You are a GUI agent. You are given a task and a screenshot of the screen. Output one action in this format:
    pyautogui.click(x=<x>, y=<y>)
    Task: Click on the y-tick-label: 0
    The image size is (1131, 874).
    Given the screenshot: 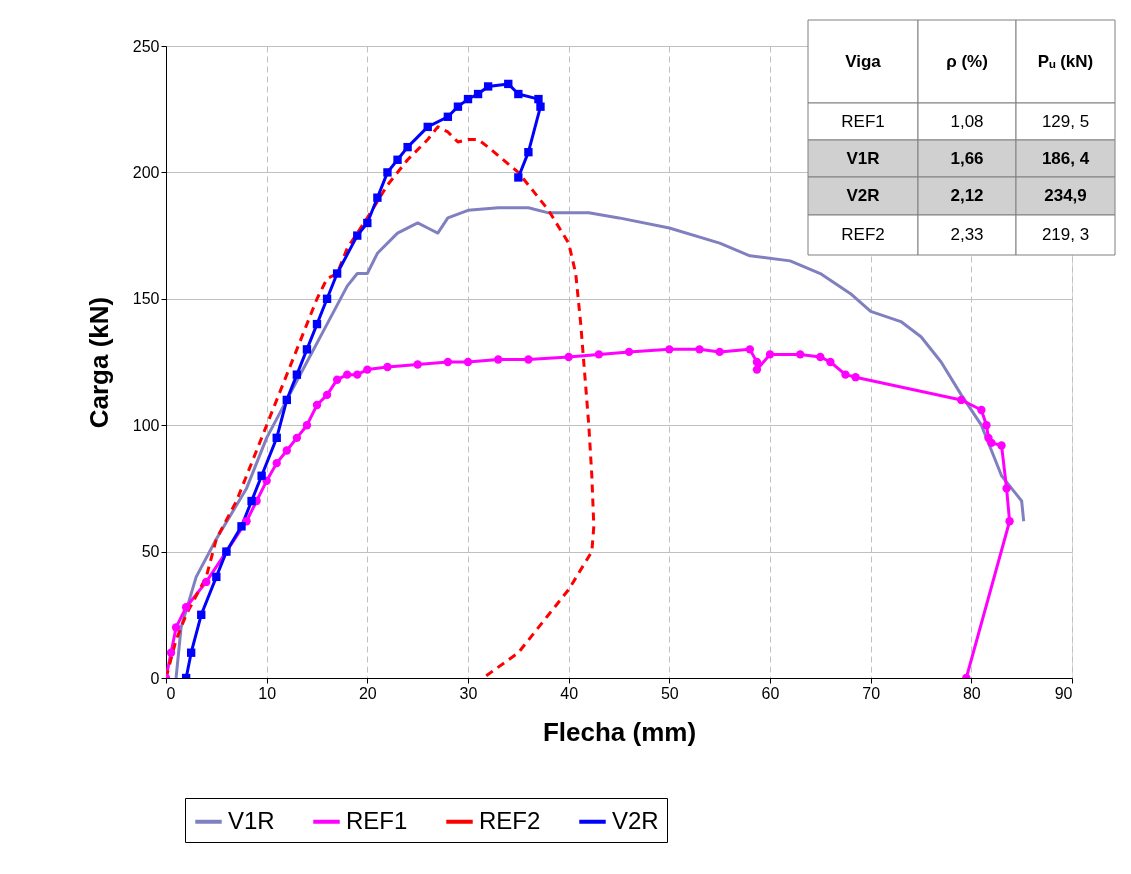 What is the action you would take?
    pyautogui.click(x=155, y=678)
    